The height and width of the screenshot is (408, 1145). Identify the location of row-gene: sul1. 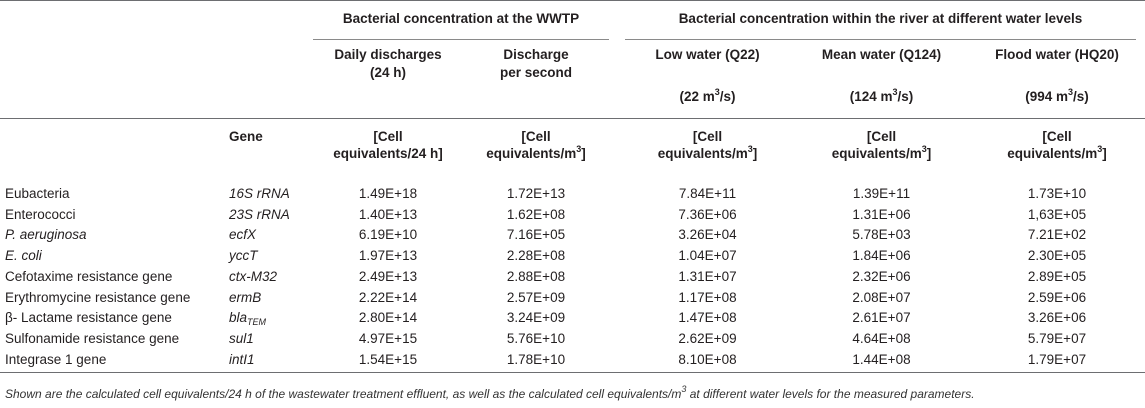
(241, 338).